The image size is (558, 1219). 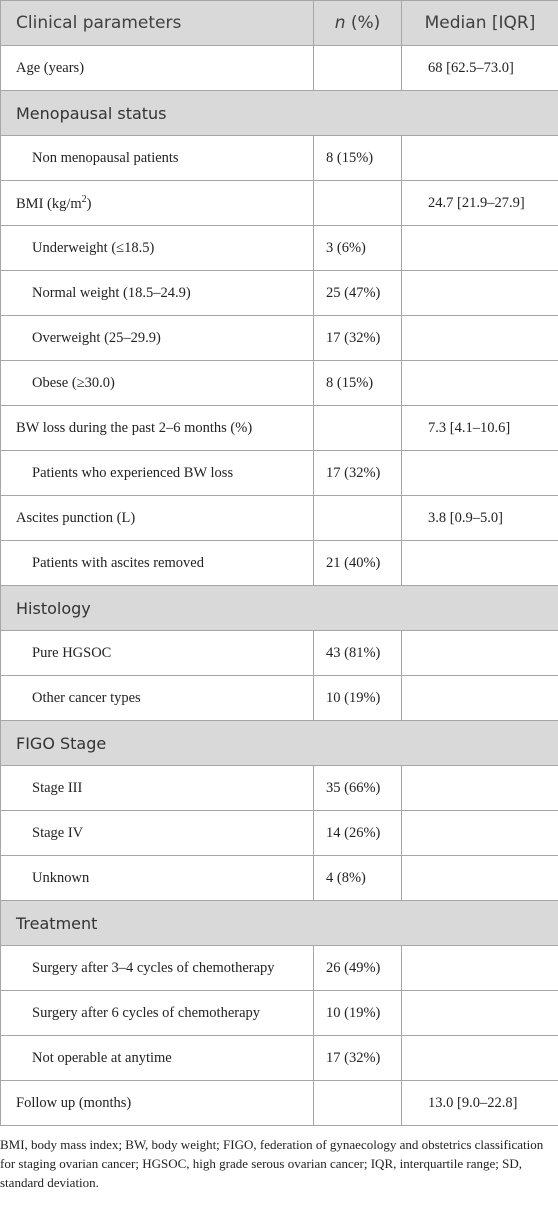 I want to click on label-cell: Other cancer types, so click(x=157, y=698).